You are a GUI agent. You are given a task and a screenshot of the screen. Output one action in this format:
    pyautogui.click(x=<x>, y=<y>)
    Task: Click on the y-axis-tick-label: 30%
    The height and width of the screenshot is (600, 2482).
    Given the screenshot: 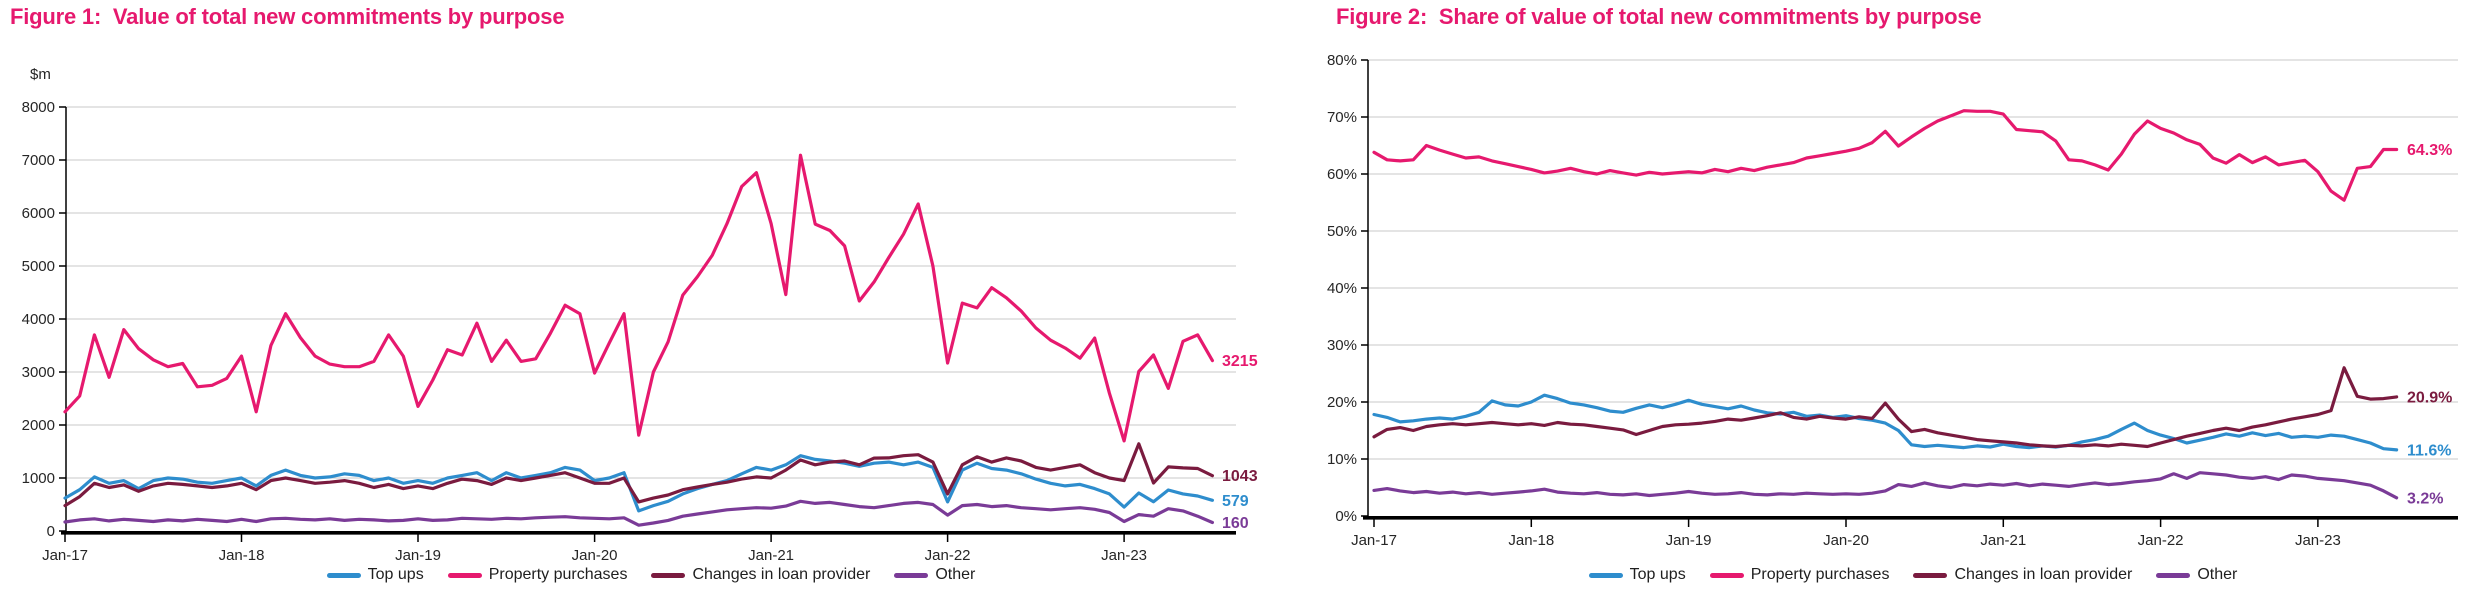 What is the action you would take?
    pyautogui.click(x=1342, y=345)
    